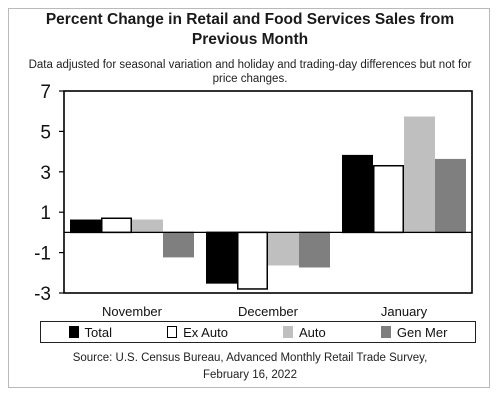 The image size is (500, 404). Describe the element at coordinates (85, 226) in the screenshot. I see `bar-total-november` at that location.